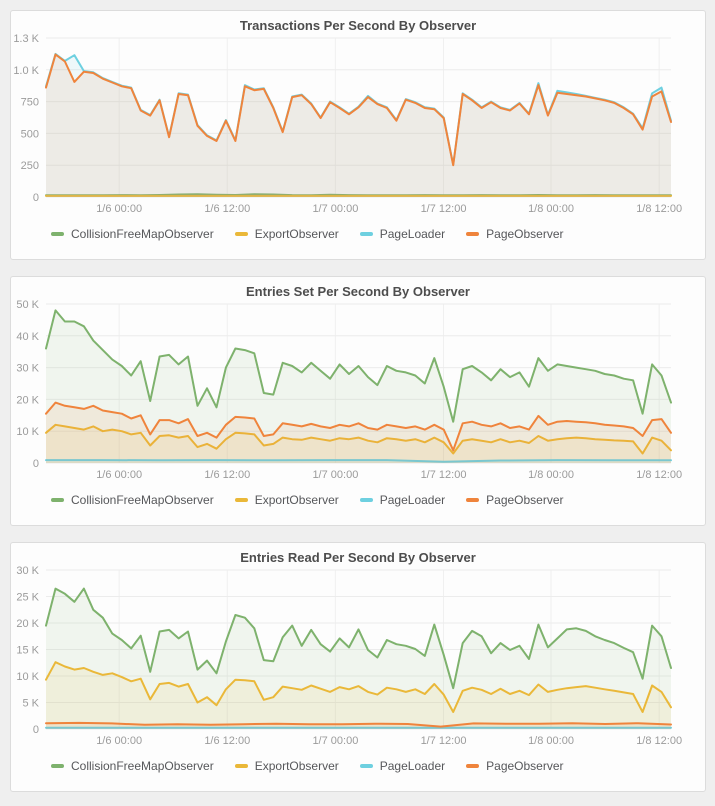 The height and width of the screenshot is (806, 715). What do you see at coordinates (358, 25) in the screenshot?
I see `panel-title: Transactions Per Second By Observer` at bounding box center [358, 25].